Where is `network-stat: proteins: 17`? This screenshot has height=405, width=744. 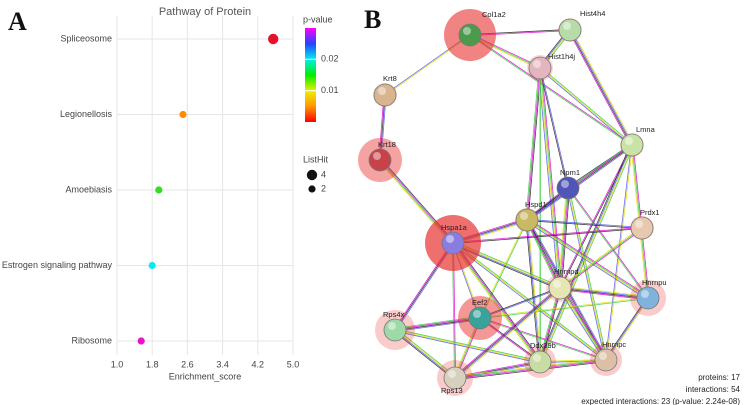 network-stat: proteins: 17 is located at coordinates (719, 377).